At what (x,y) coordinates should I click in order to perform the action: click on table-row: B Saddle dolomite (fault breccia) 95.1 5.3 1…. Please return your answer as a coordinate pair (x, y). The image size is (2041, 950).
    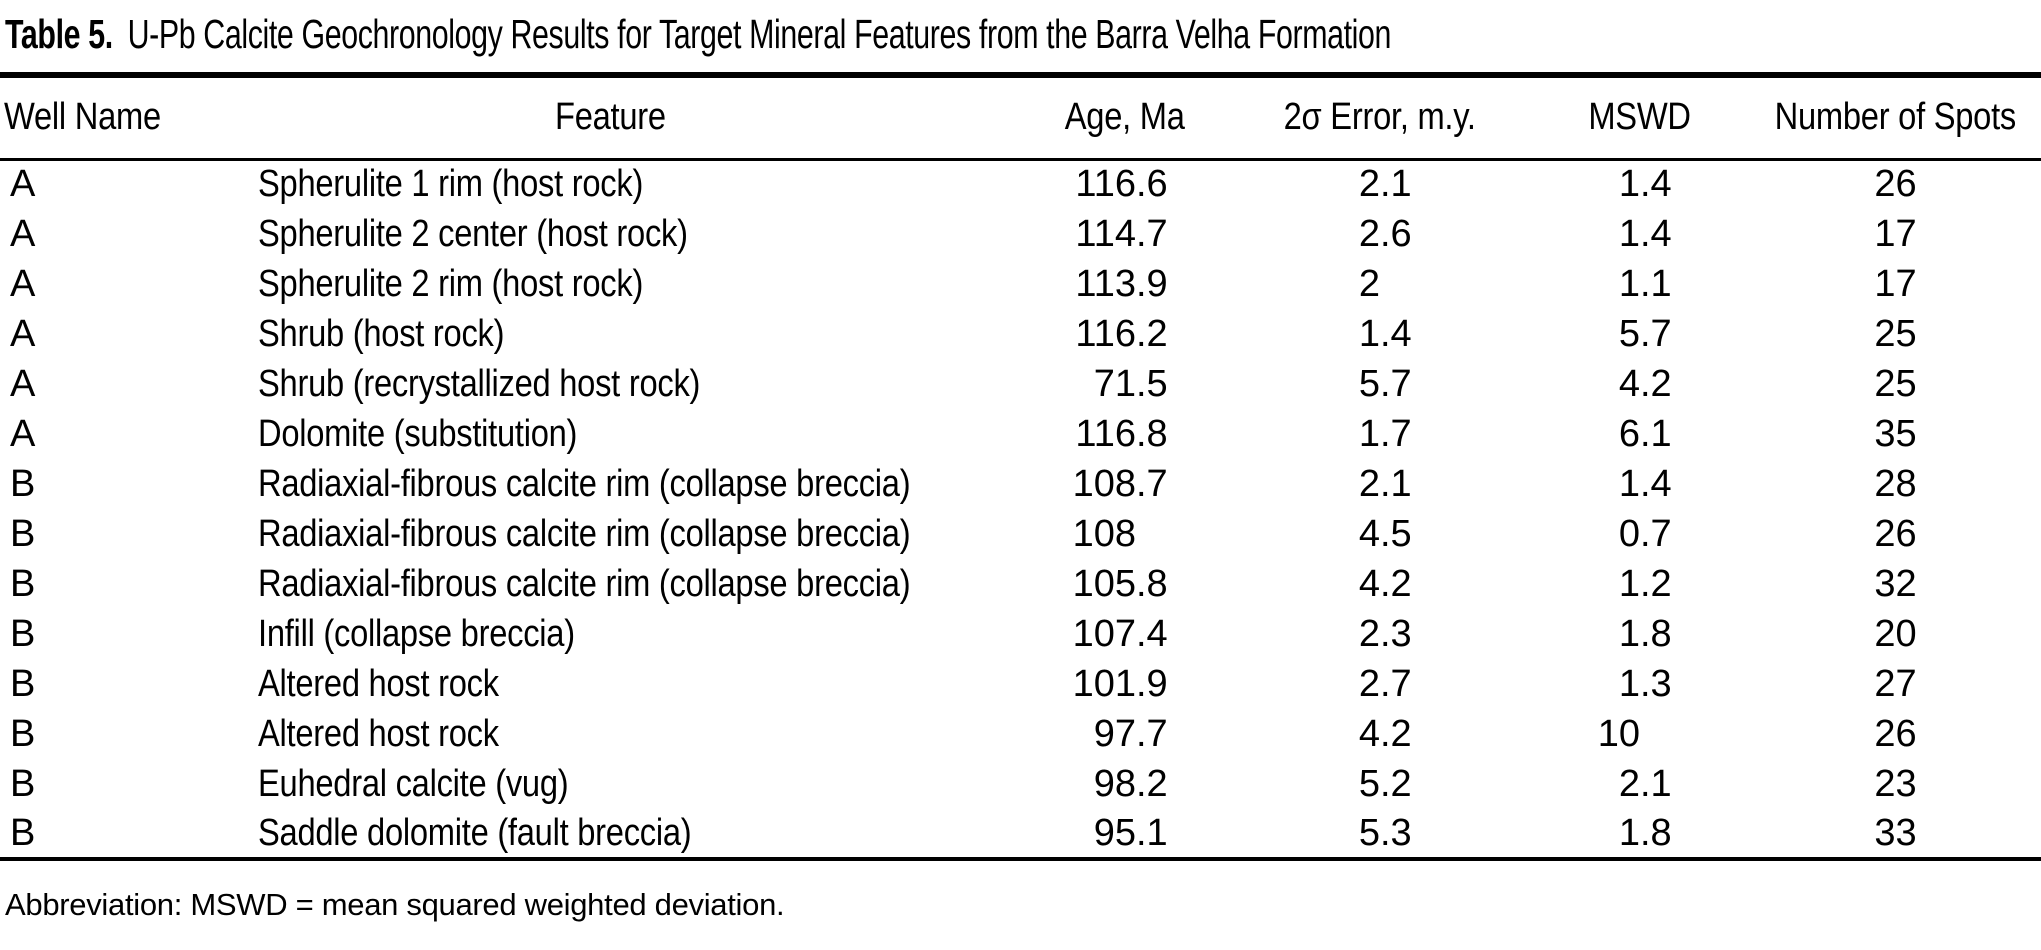
    Looking at the image, I should click on (1020, 835).